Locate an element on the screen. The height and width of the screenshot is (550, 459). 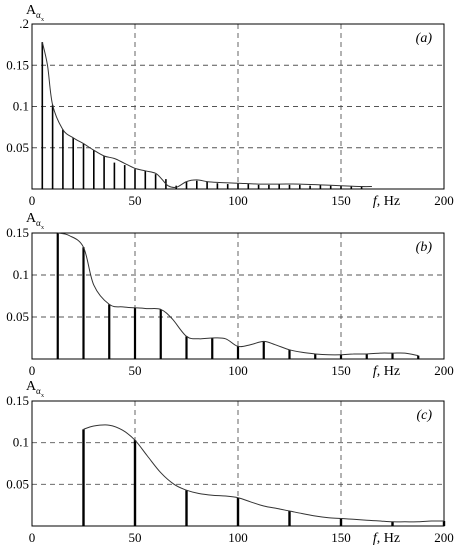
envelope-curve is located at coordinates (264, 473).